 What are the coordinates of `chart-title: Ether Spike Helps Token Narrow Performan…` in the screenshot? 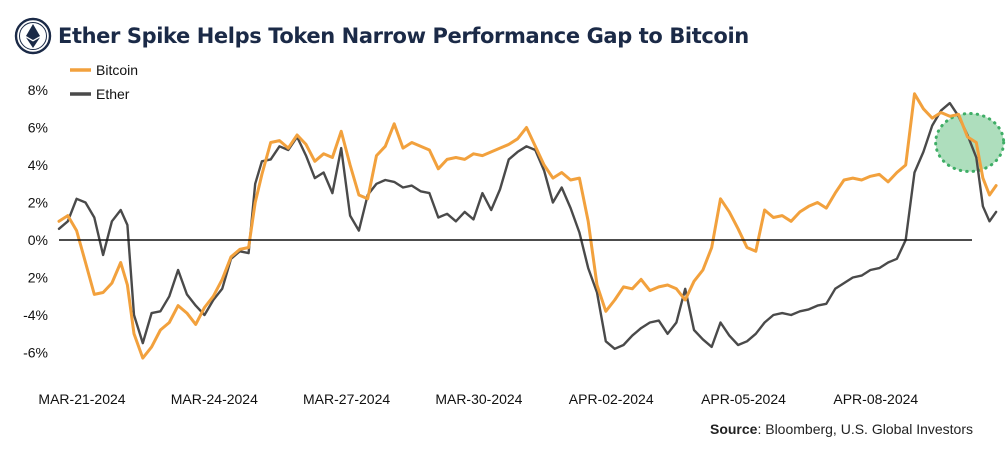 It's located at (403, 36).